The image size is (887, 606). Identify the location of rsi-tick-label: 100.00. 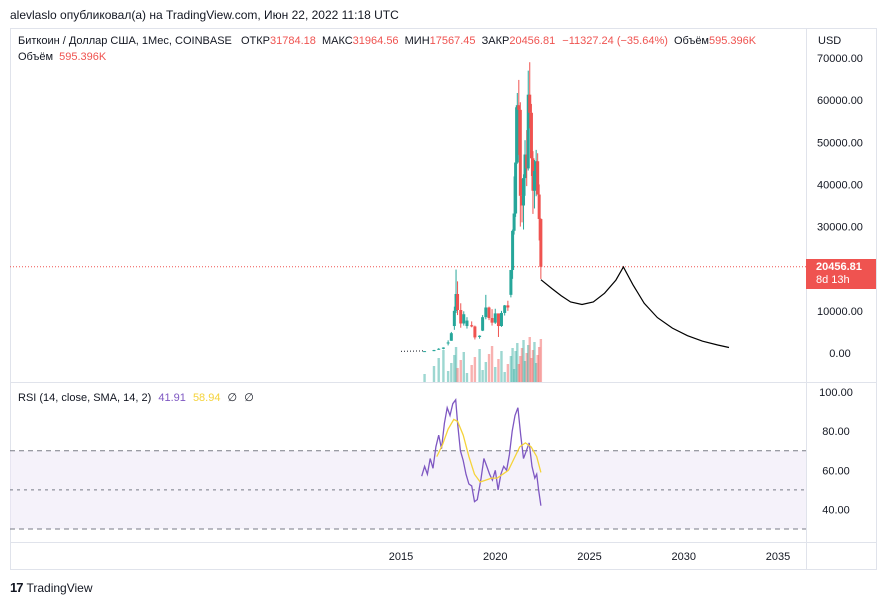
(836, 393).